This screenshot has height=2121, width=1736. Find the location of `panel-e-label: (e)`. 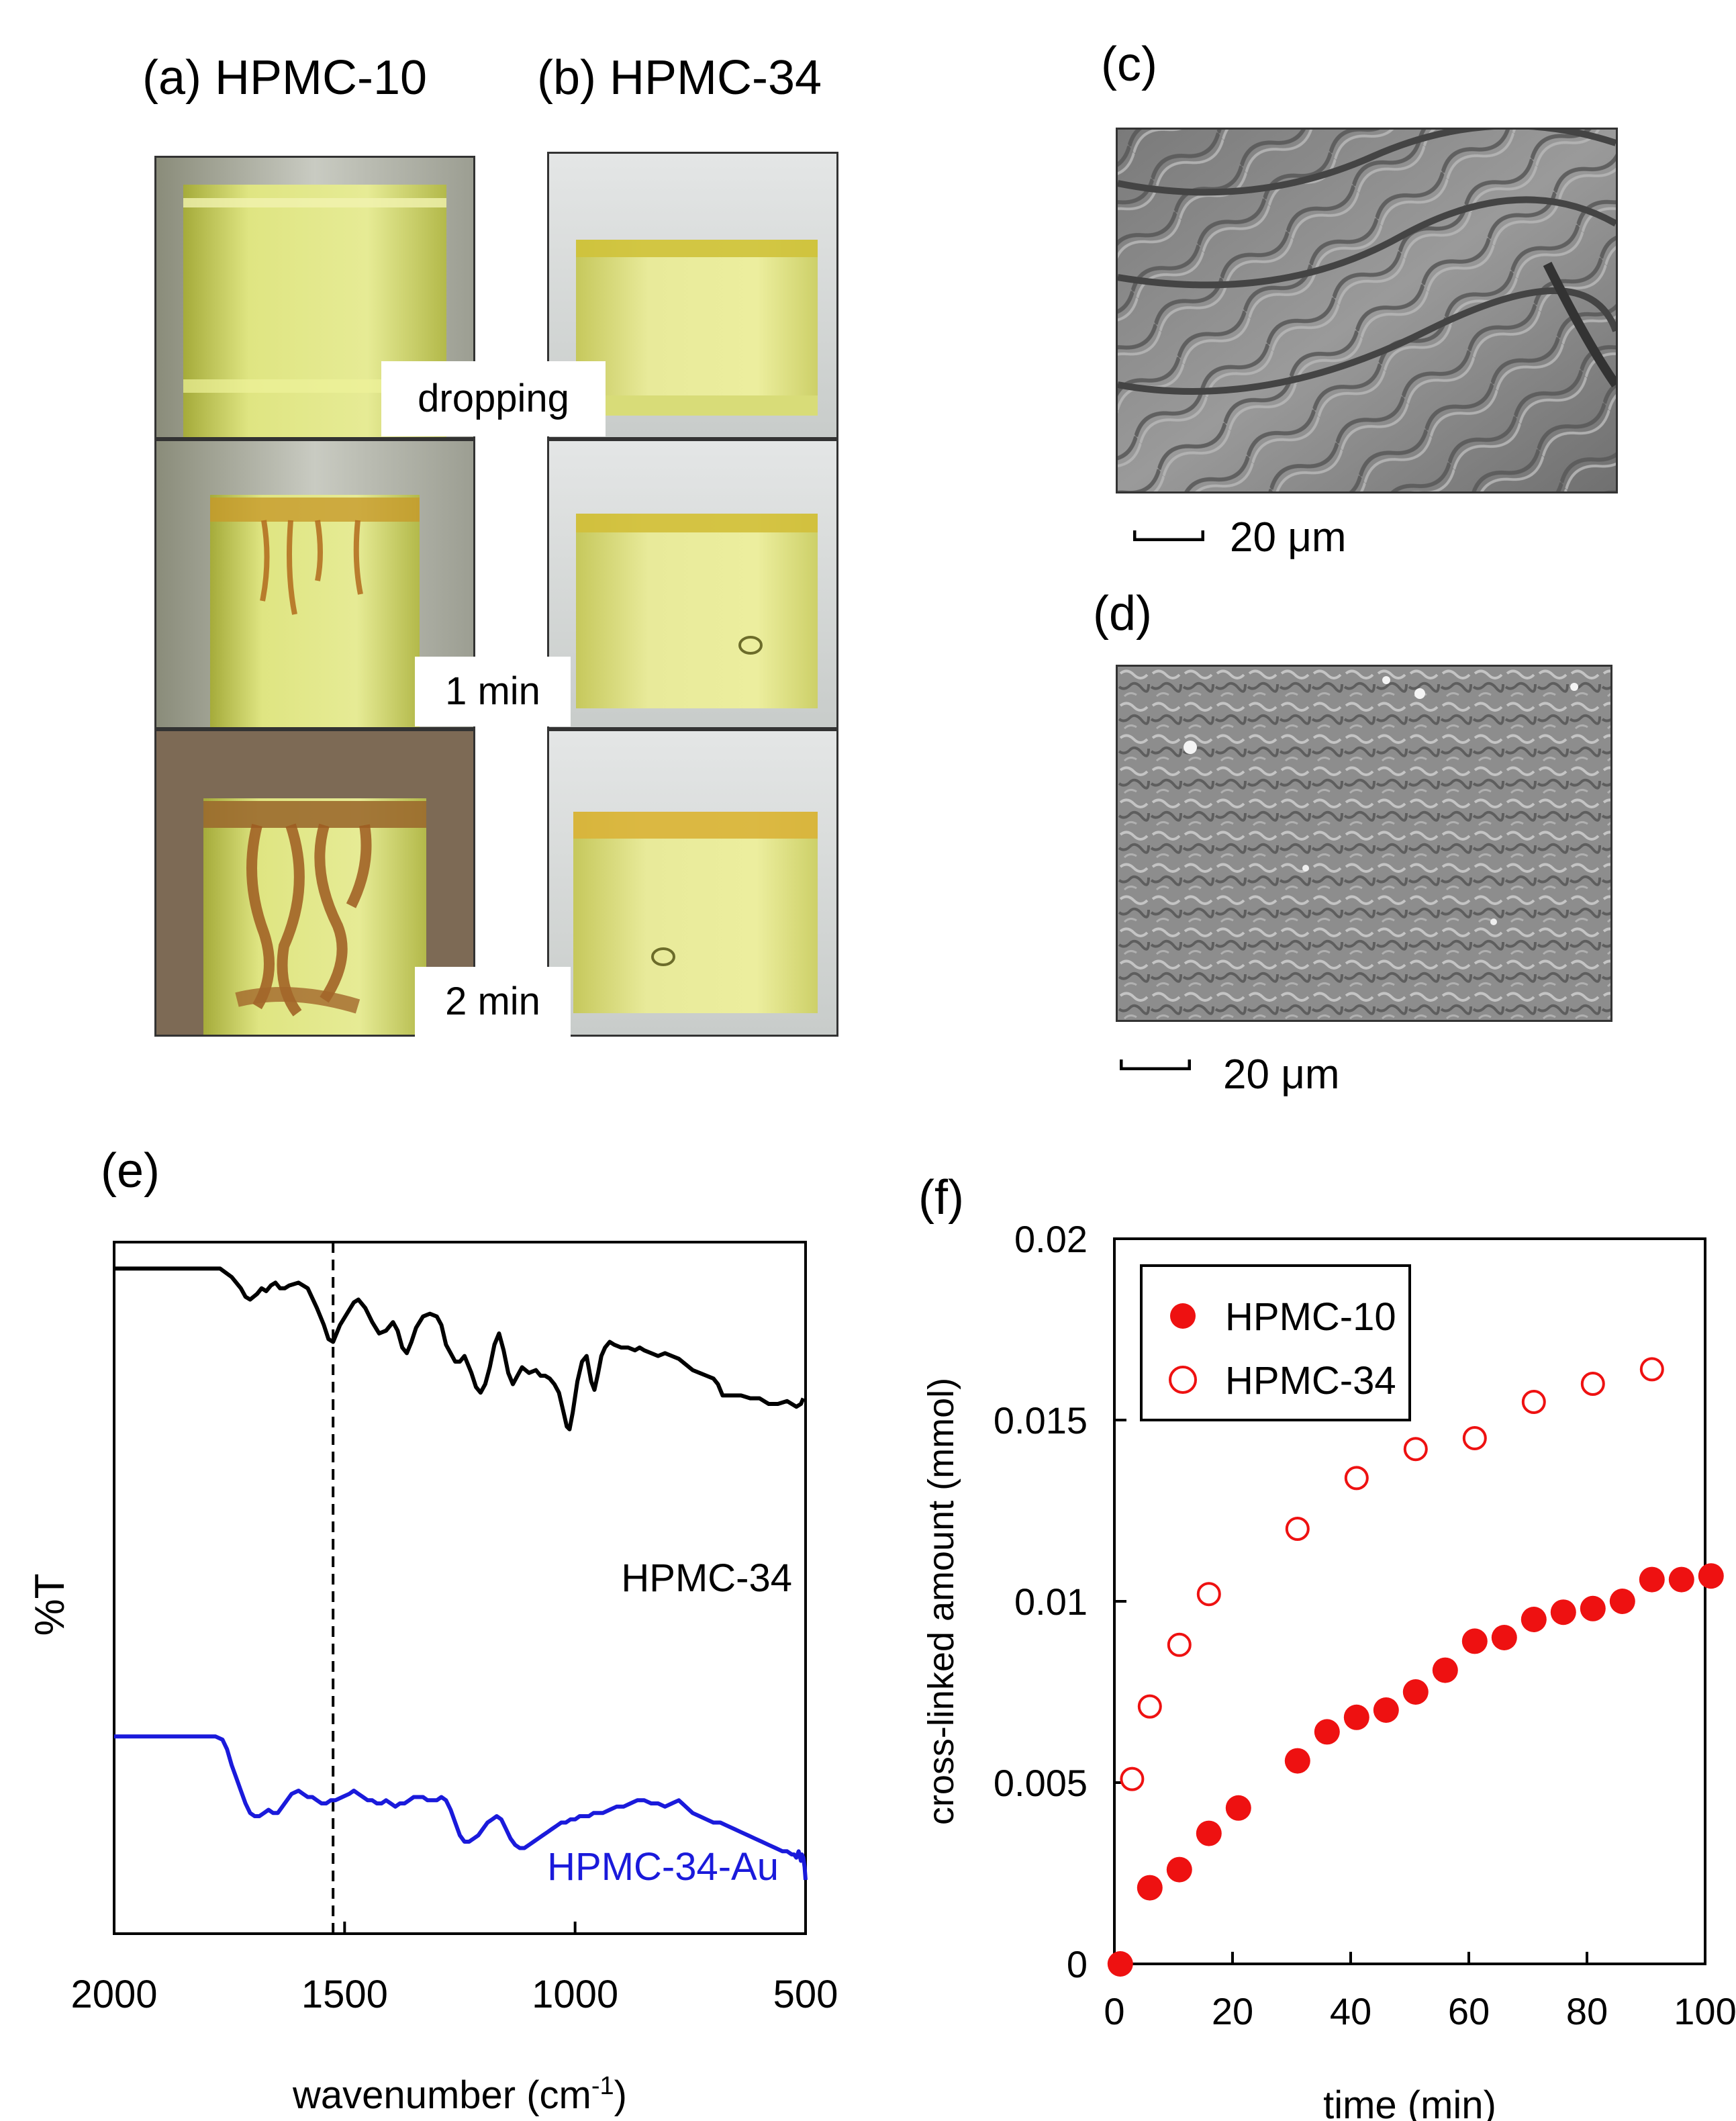

panel-e-label: (e) is located at coordinates (130, 1171).